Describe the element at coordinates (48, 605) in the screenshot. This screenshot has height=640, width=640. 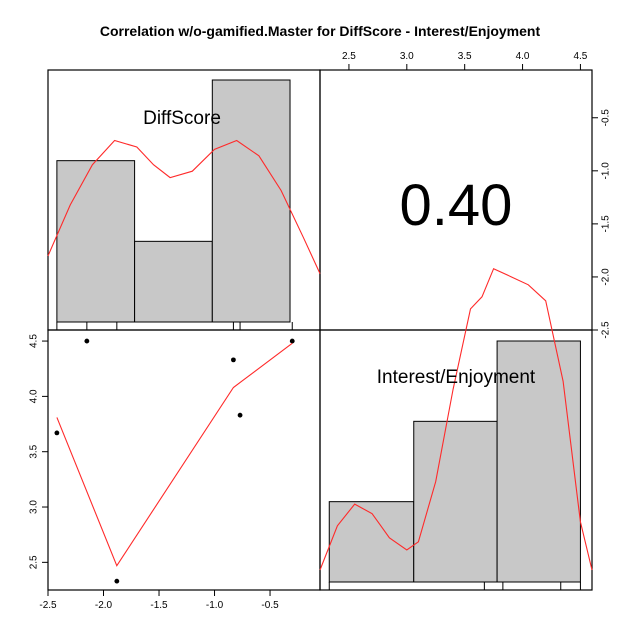
I see `bottom-axis-tick-label: -2.5` at that location.